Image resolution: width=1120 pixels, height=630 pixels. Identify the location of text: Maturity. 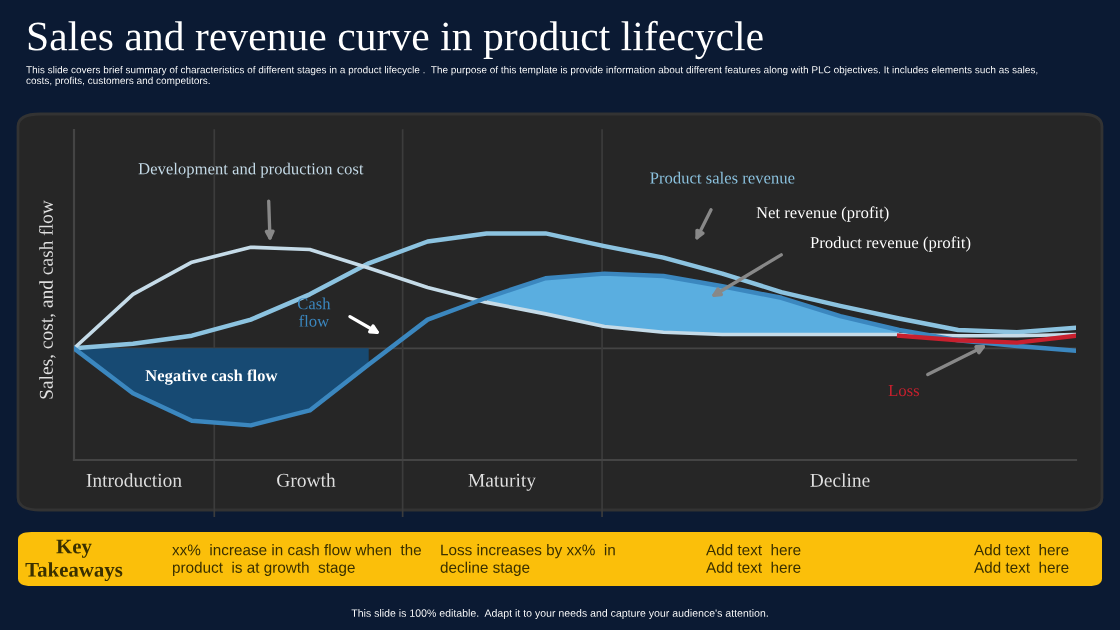
(502, 482).